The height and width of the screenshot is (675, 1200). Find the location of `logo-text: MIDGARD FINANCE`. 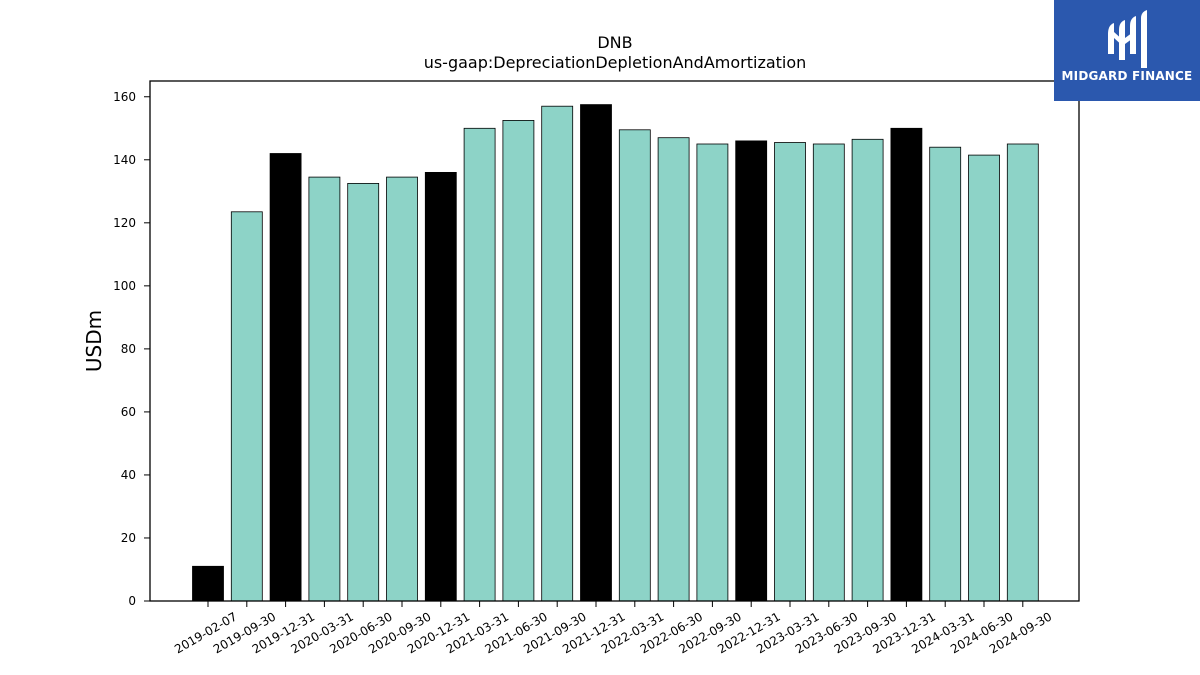

logo-text: MIDGARD FINANCE is located at coordinates (1127, 76).